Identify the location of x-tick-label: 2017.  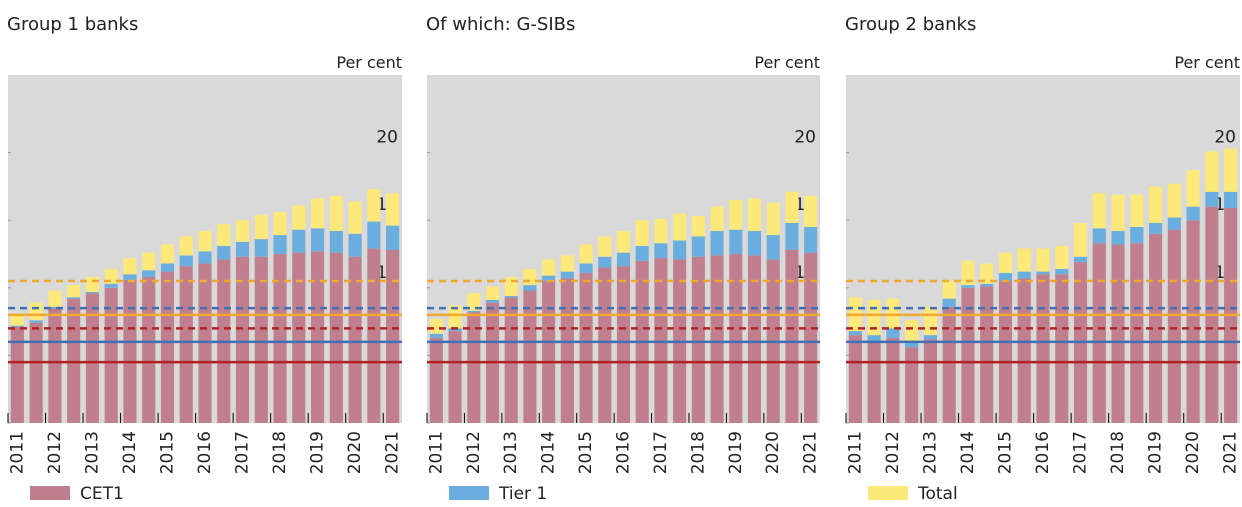
(1081, 452).